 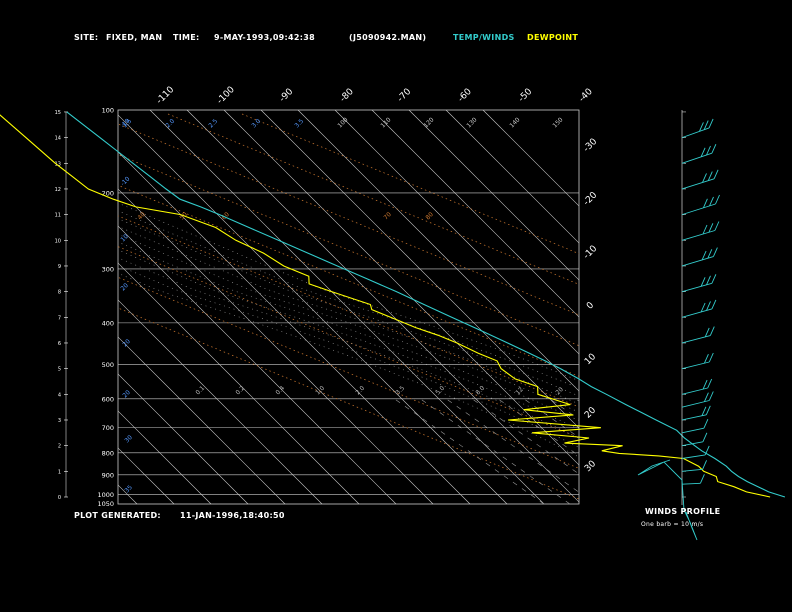 What do you see at coordinates (590, 466) in the screenshot?
I see `isotherm-right-label: 30` at bounding box center [590, 466].